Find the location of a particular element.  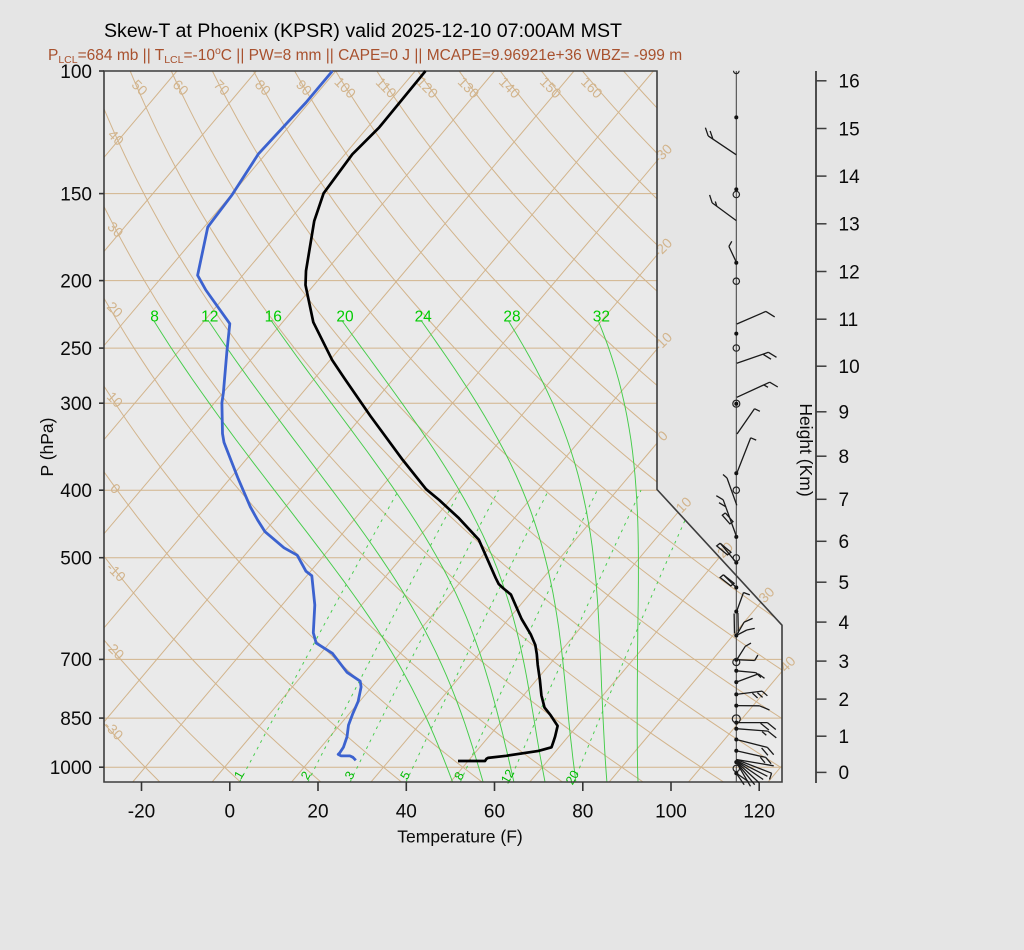

svg-text: 1000 is located at coordinates (71, 768).